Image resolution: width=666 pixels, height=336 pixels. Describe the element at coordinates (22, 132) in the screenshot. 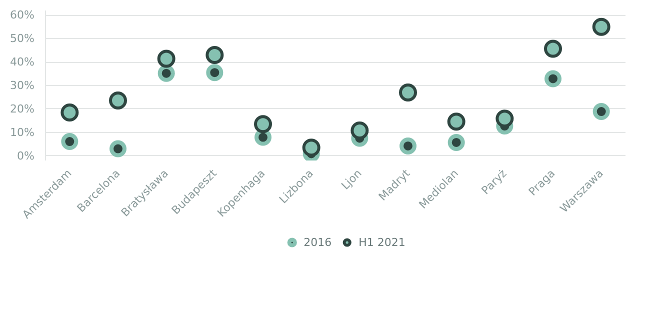

I see `y-tick-label: 10%` at that location.